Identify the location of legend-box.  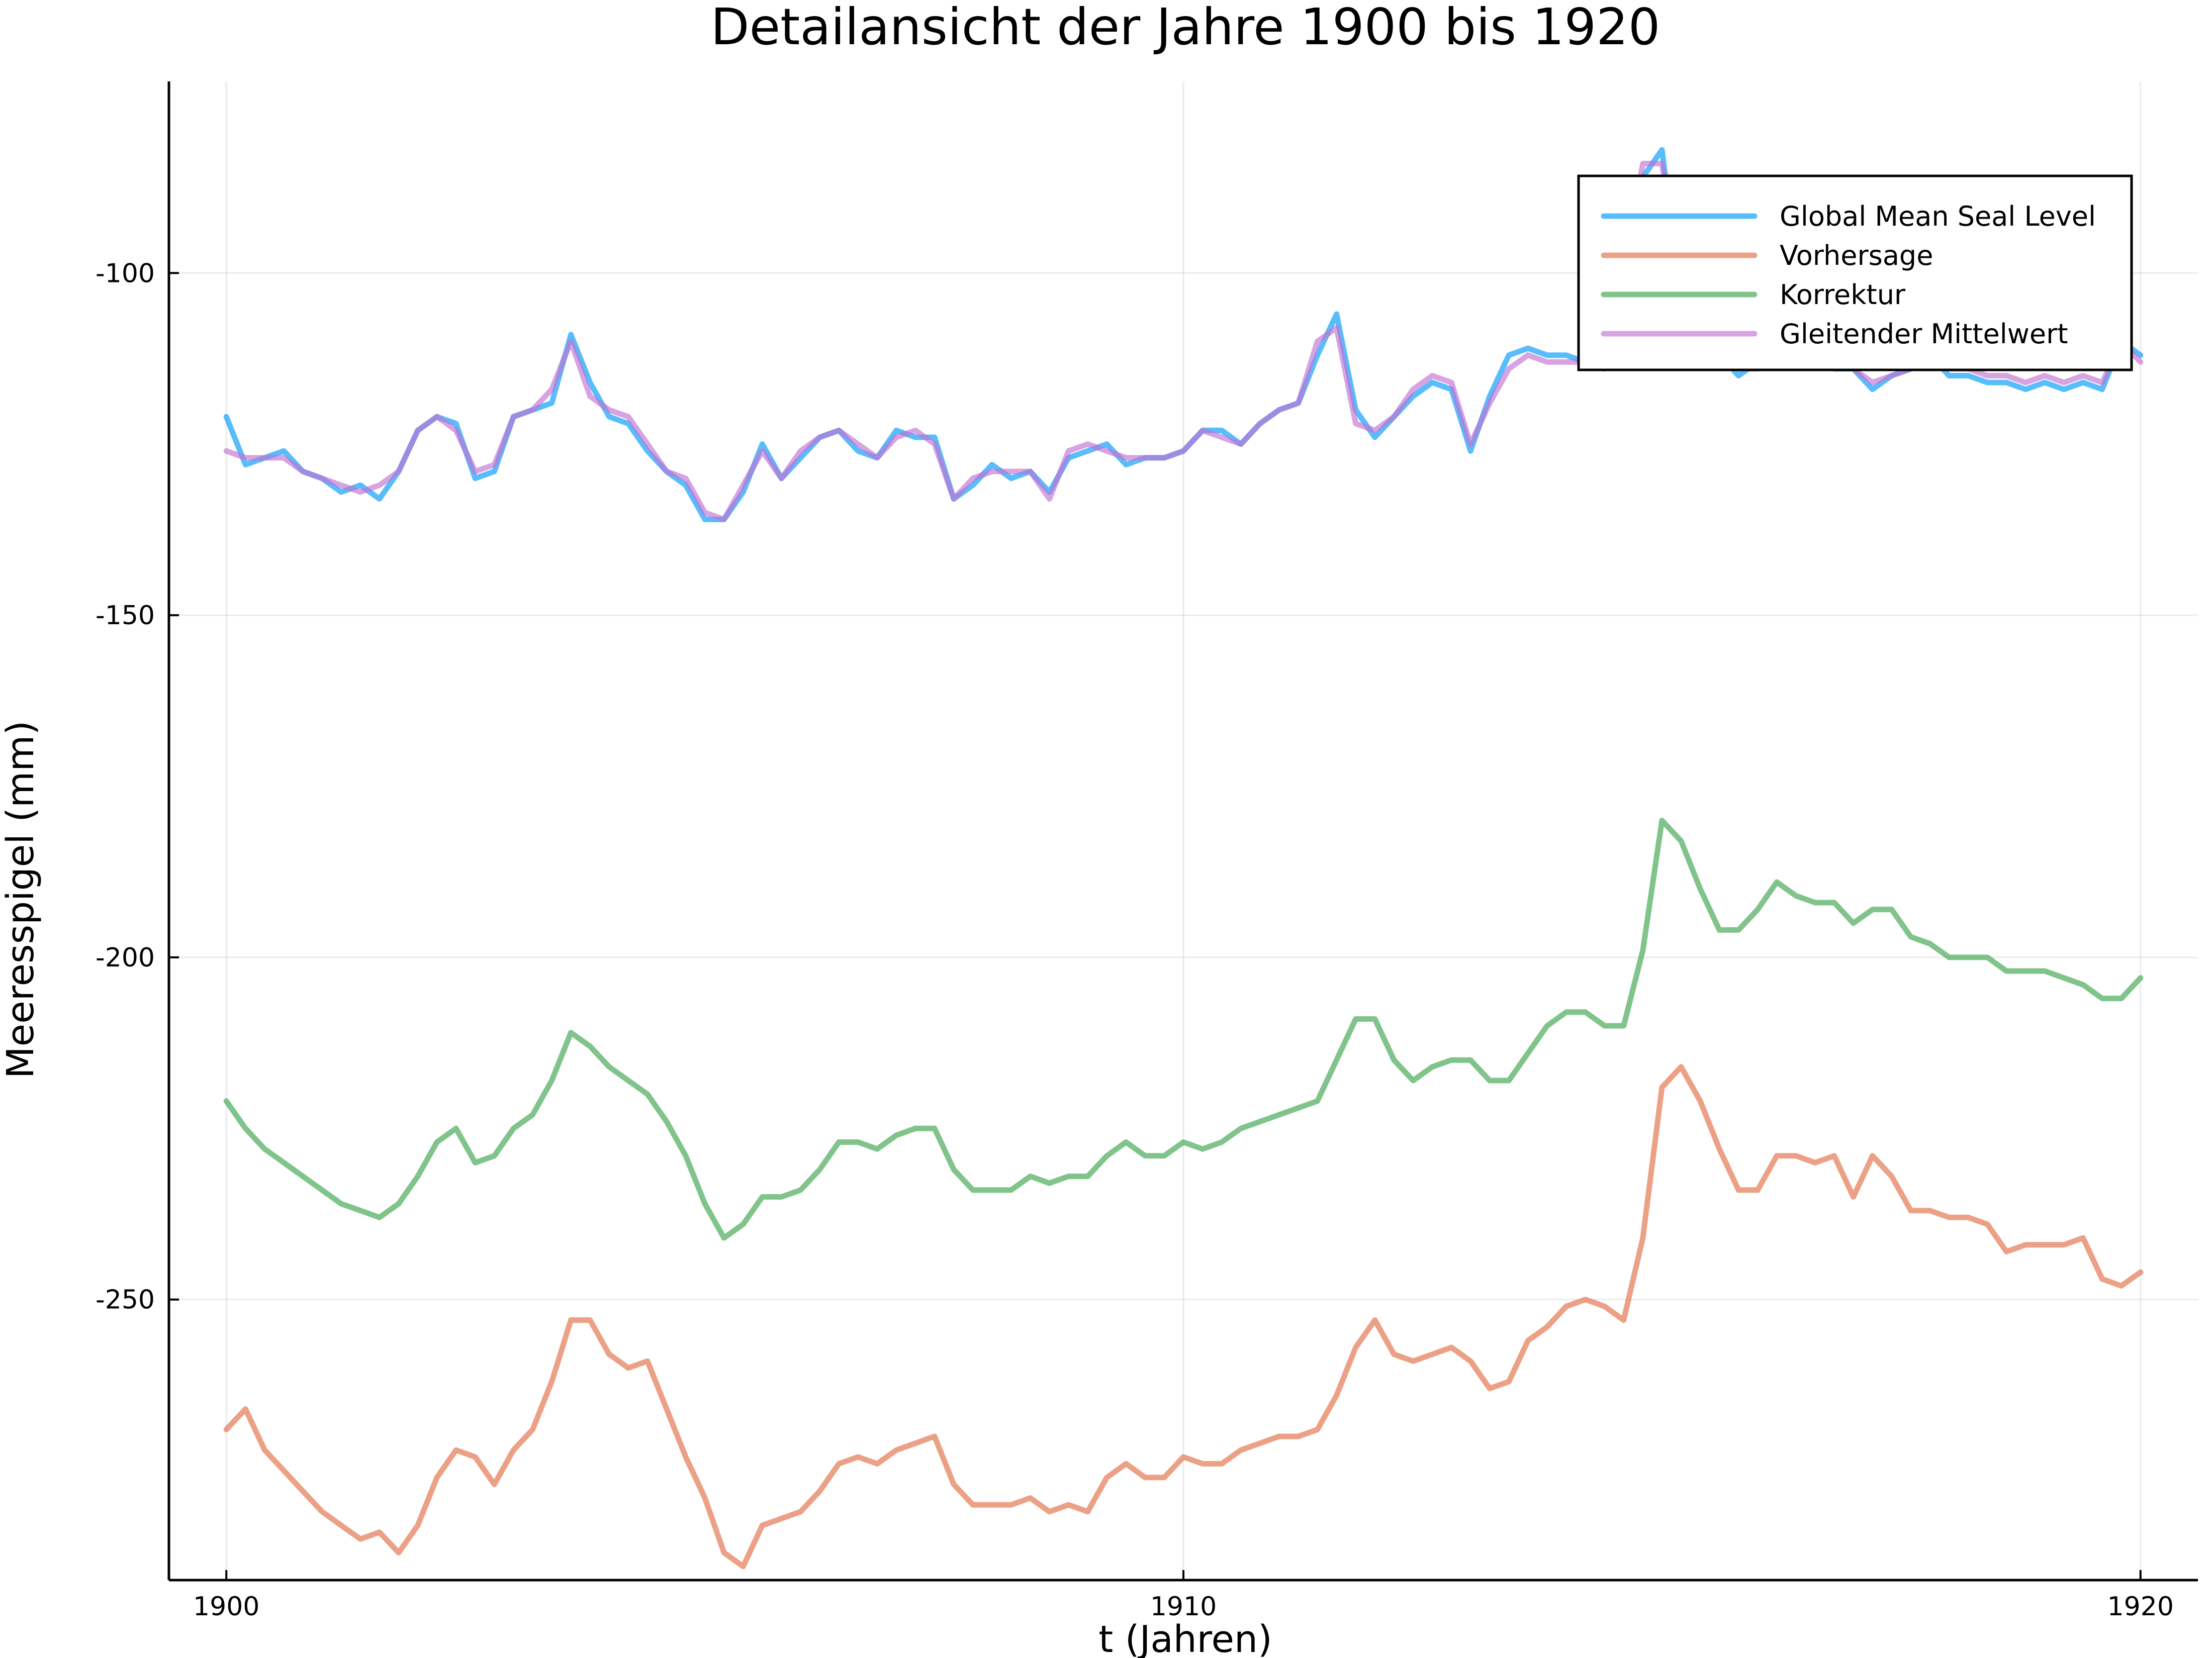
(1855, 272).